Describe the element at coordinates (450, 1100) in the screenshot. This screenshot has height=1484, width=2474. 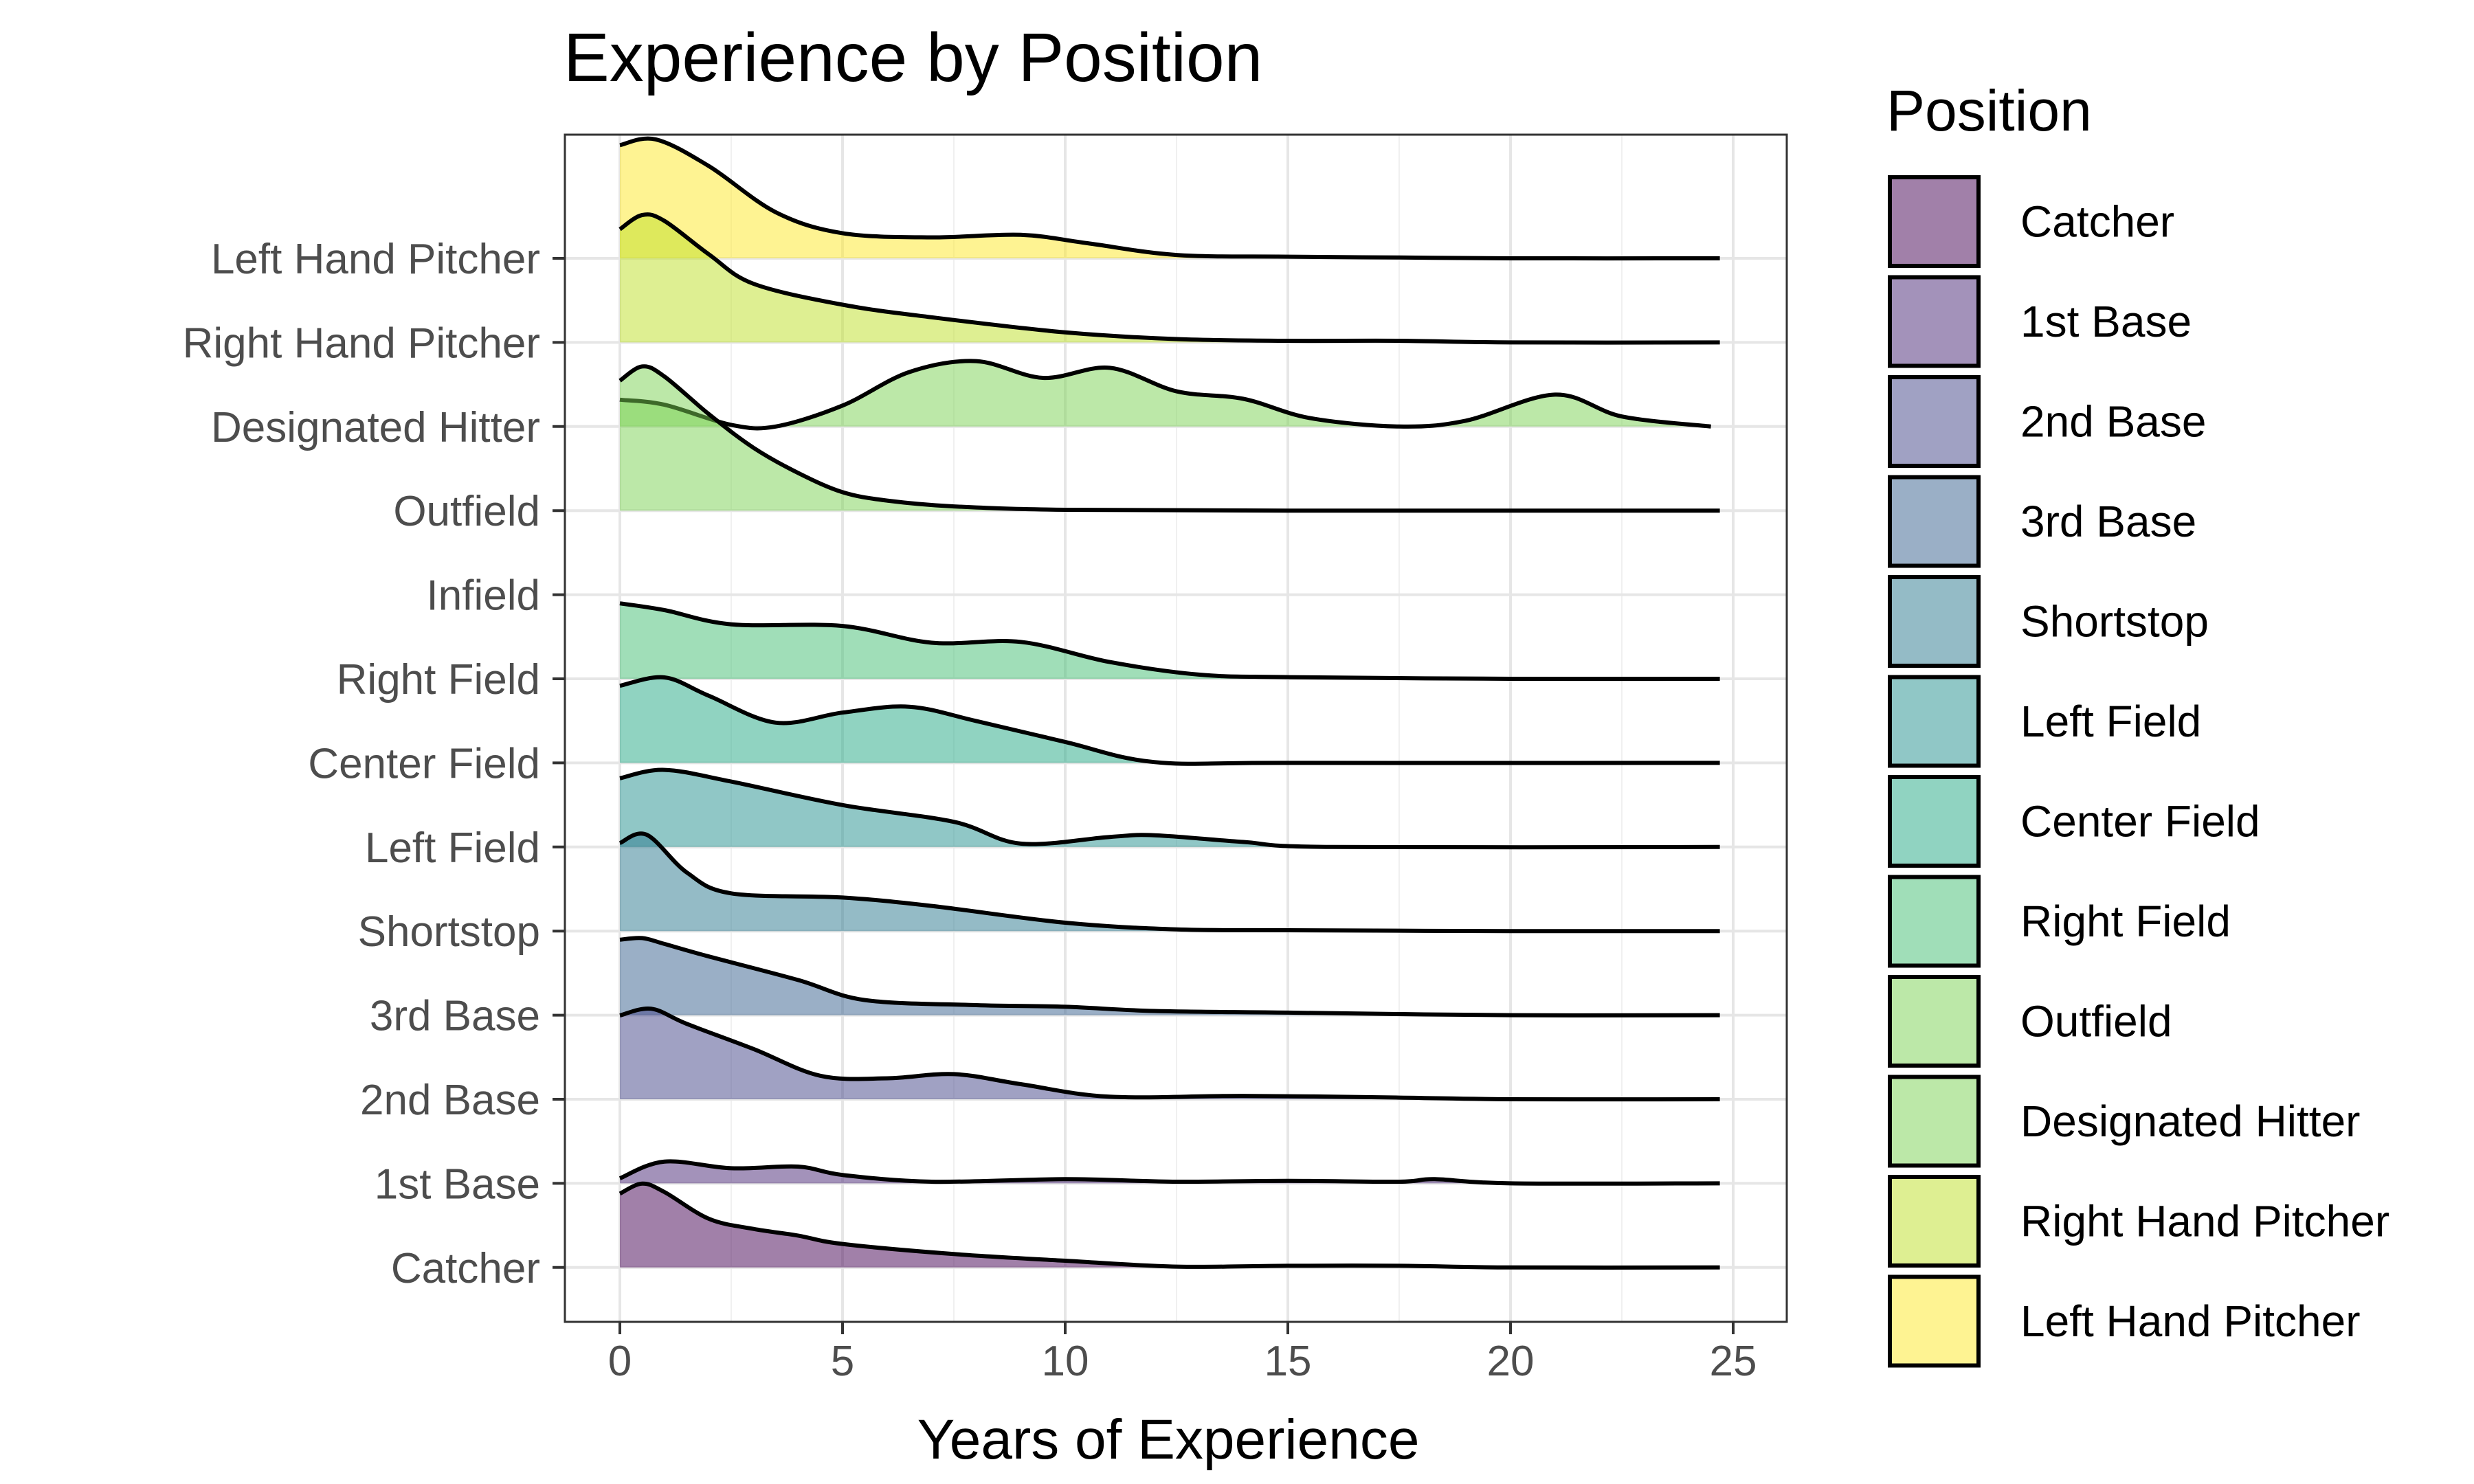
I see `y-tick-label: 2nd Base` at that location.